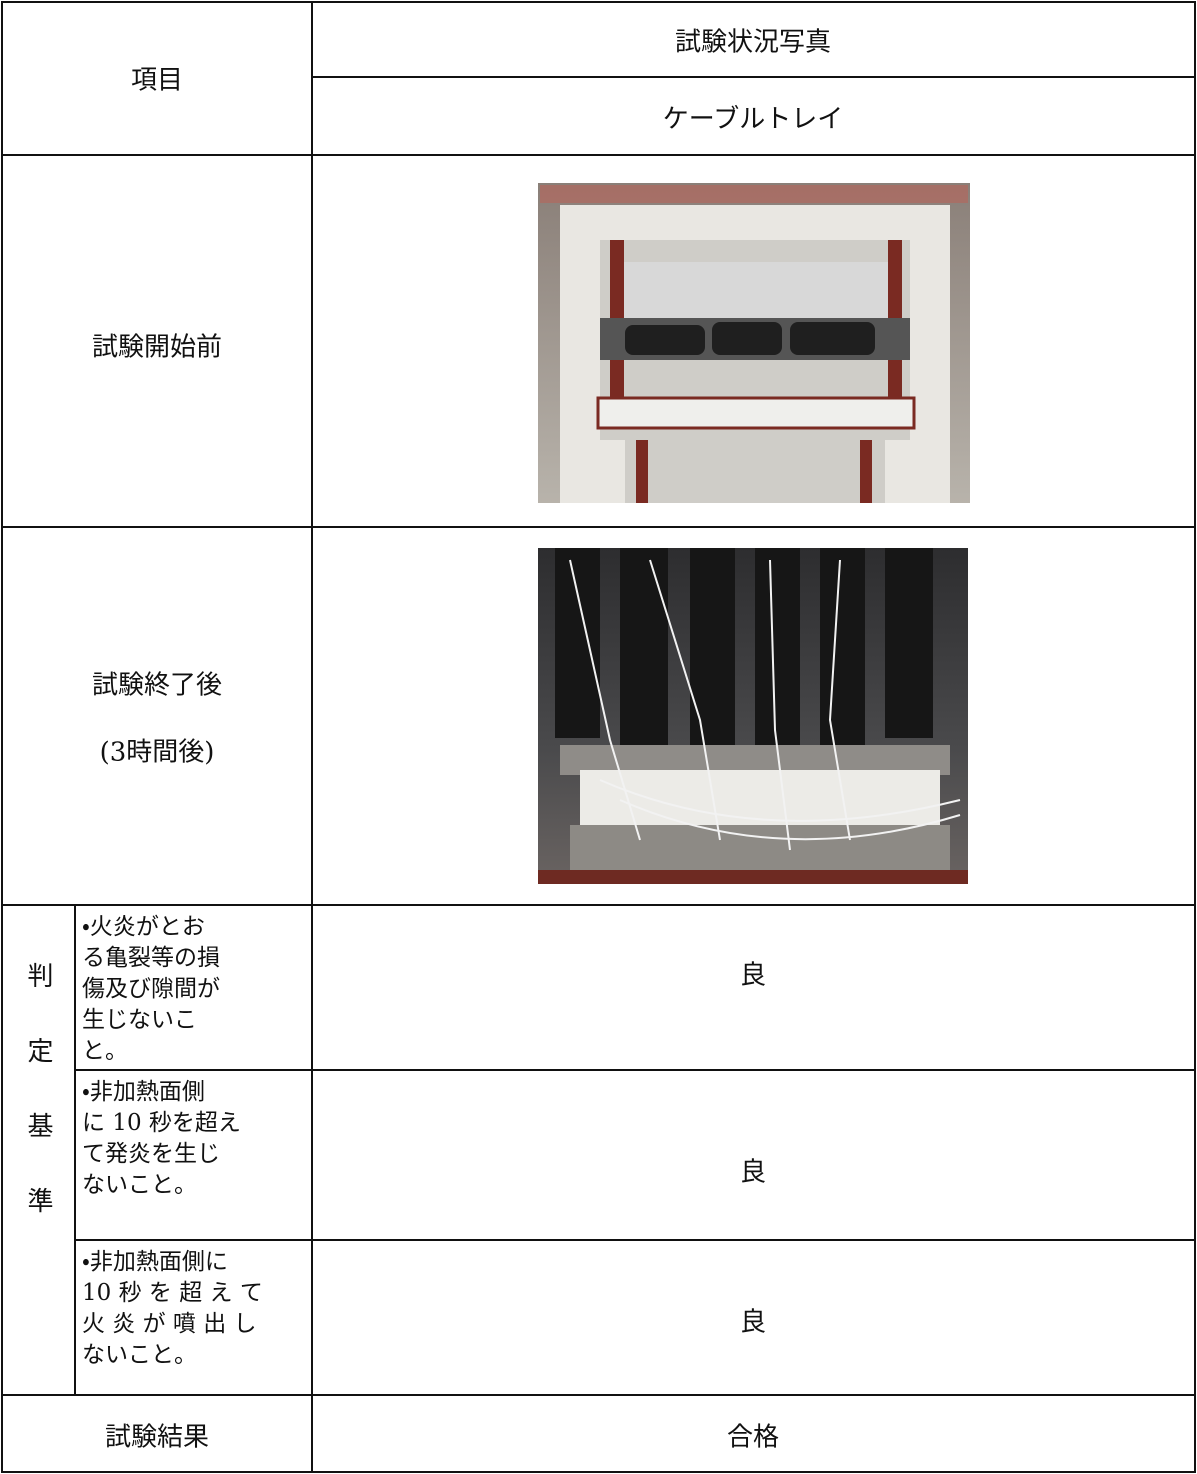 Image resolution: width=1197 pixels, height=1474 pixels. What do you see at coordinates (753, 42) in the screenshot?
I see `header-photo: 試験状況写真` at bounding box center [753, 42].